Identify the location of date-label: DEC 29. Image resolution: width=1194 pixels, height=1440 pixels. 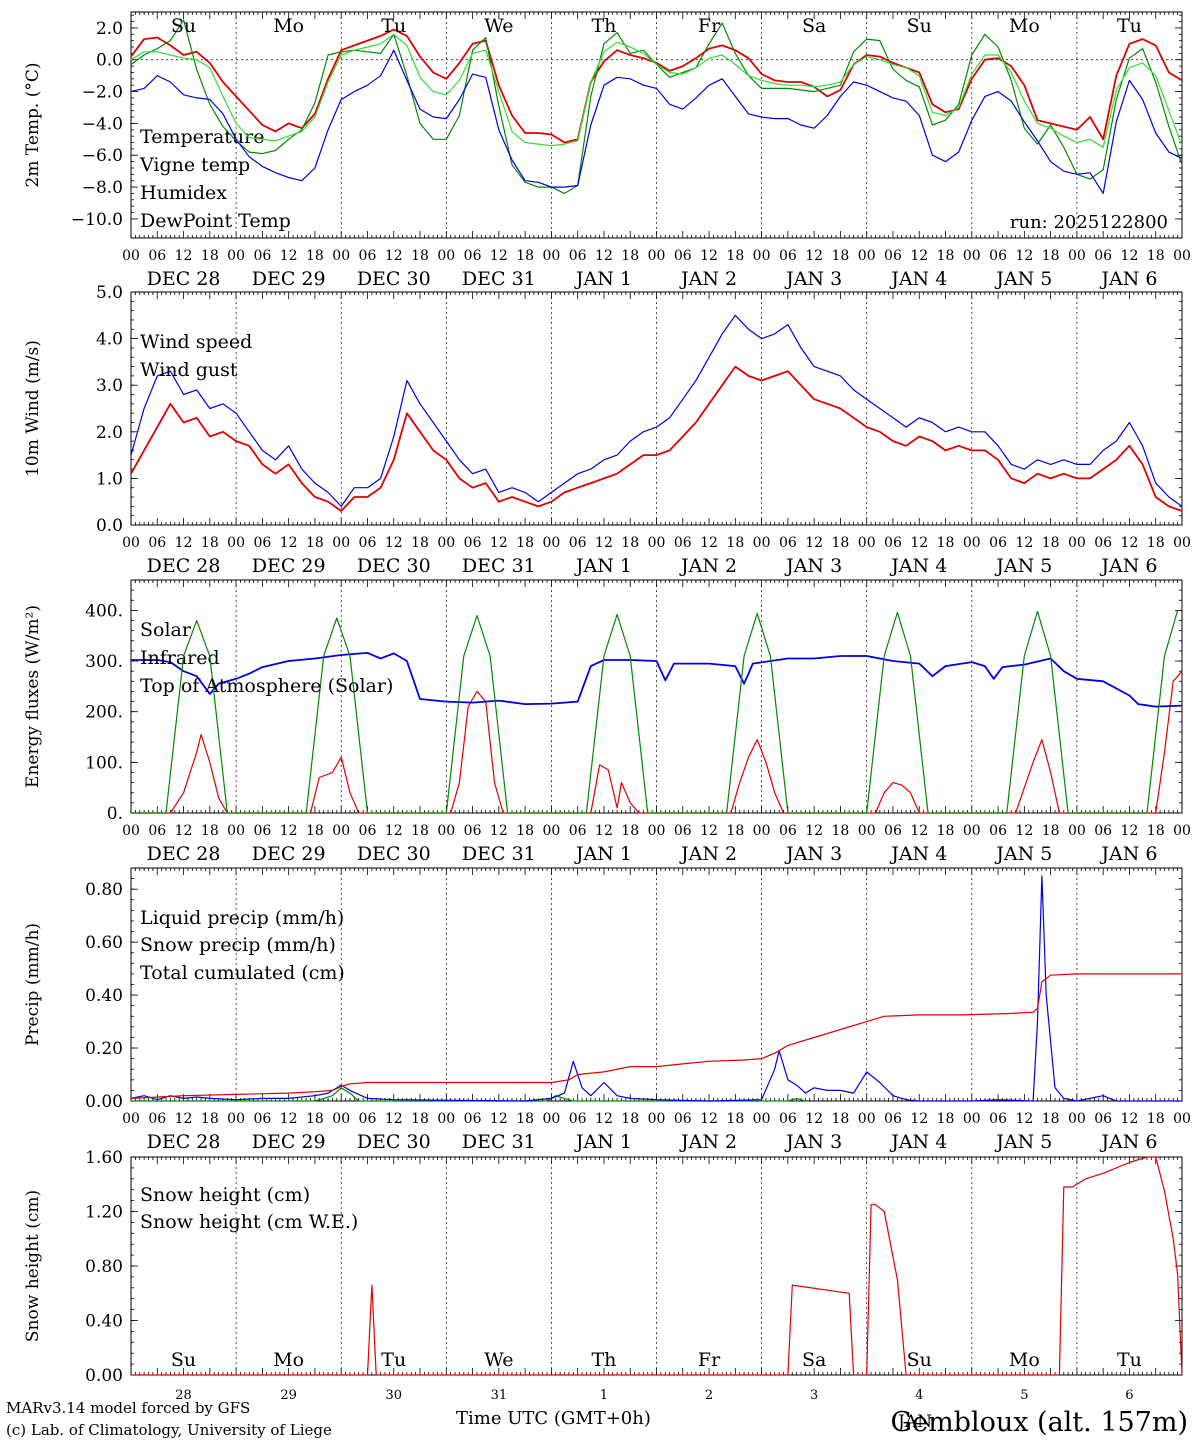
(289, 279).